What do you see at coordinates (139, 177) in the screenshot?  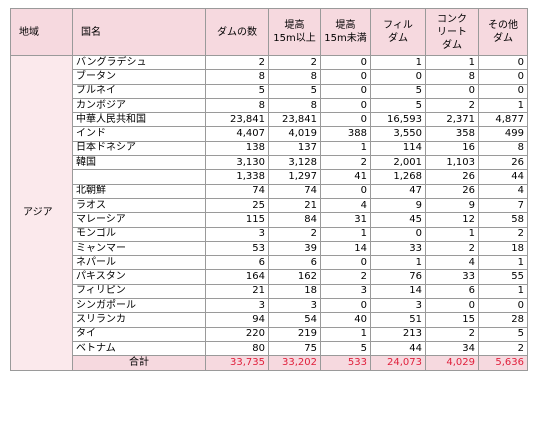 I see `country-name` at bounding box center [139, 177].